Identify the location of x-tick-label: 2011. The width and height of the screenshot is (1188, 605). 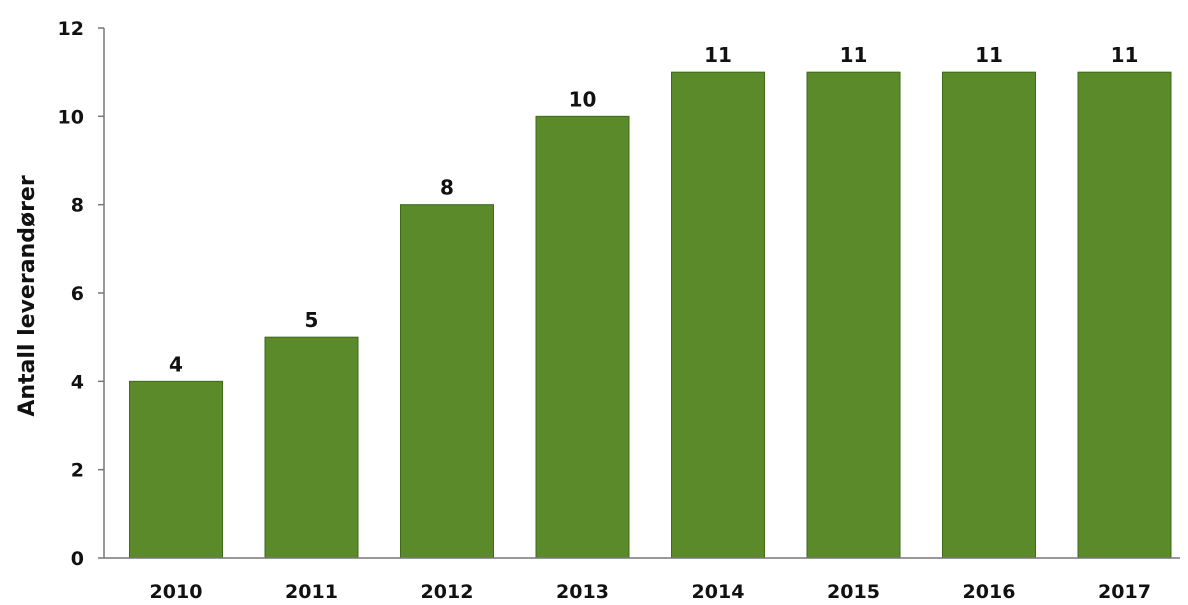
(311, 592).